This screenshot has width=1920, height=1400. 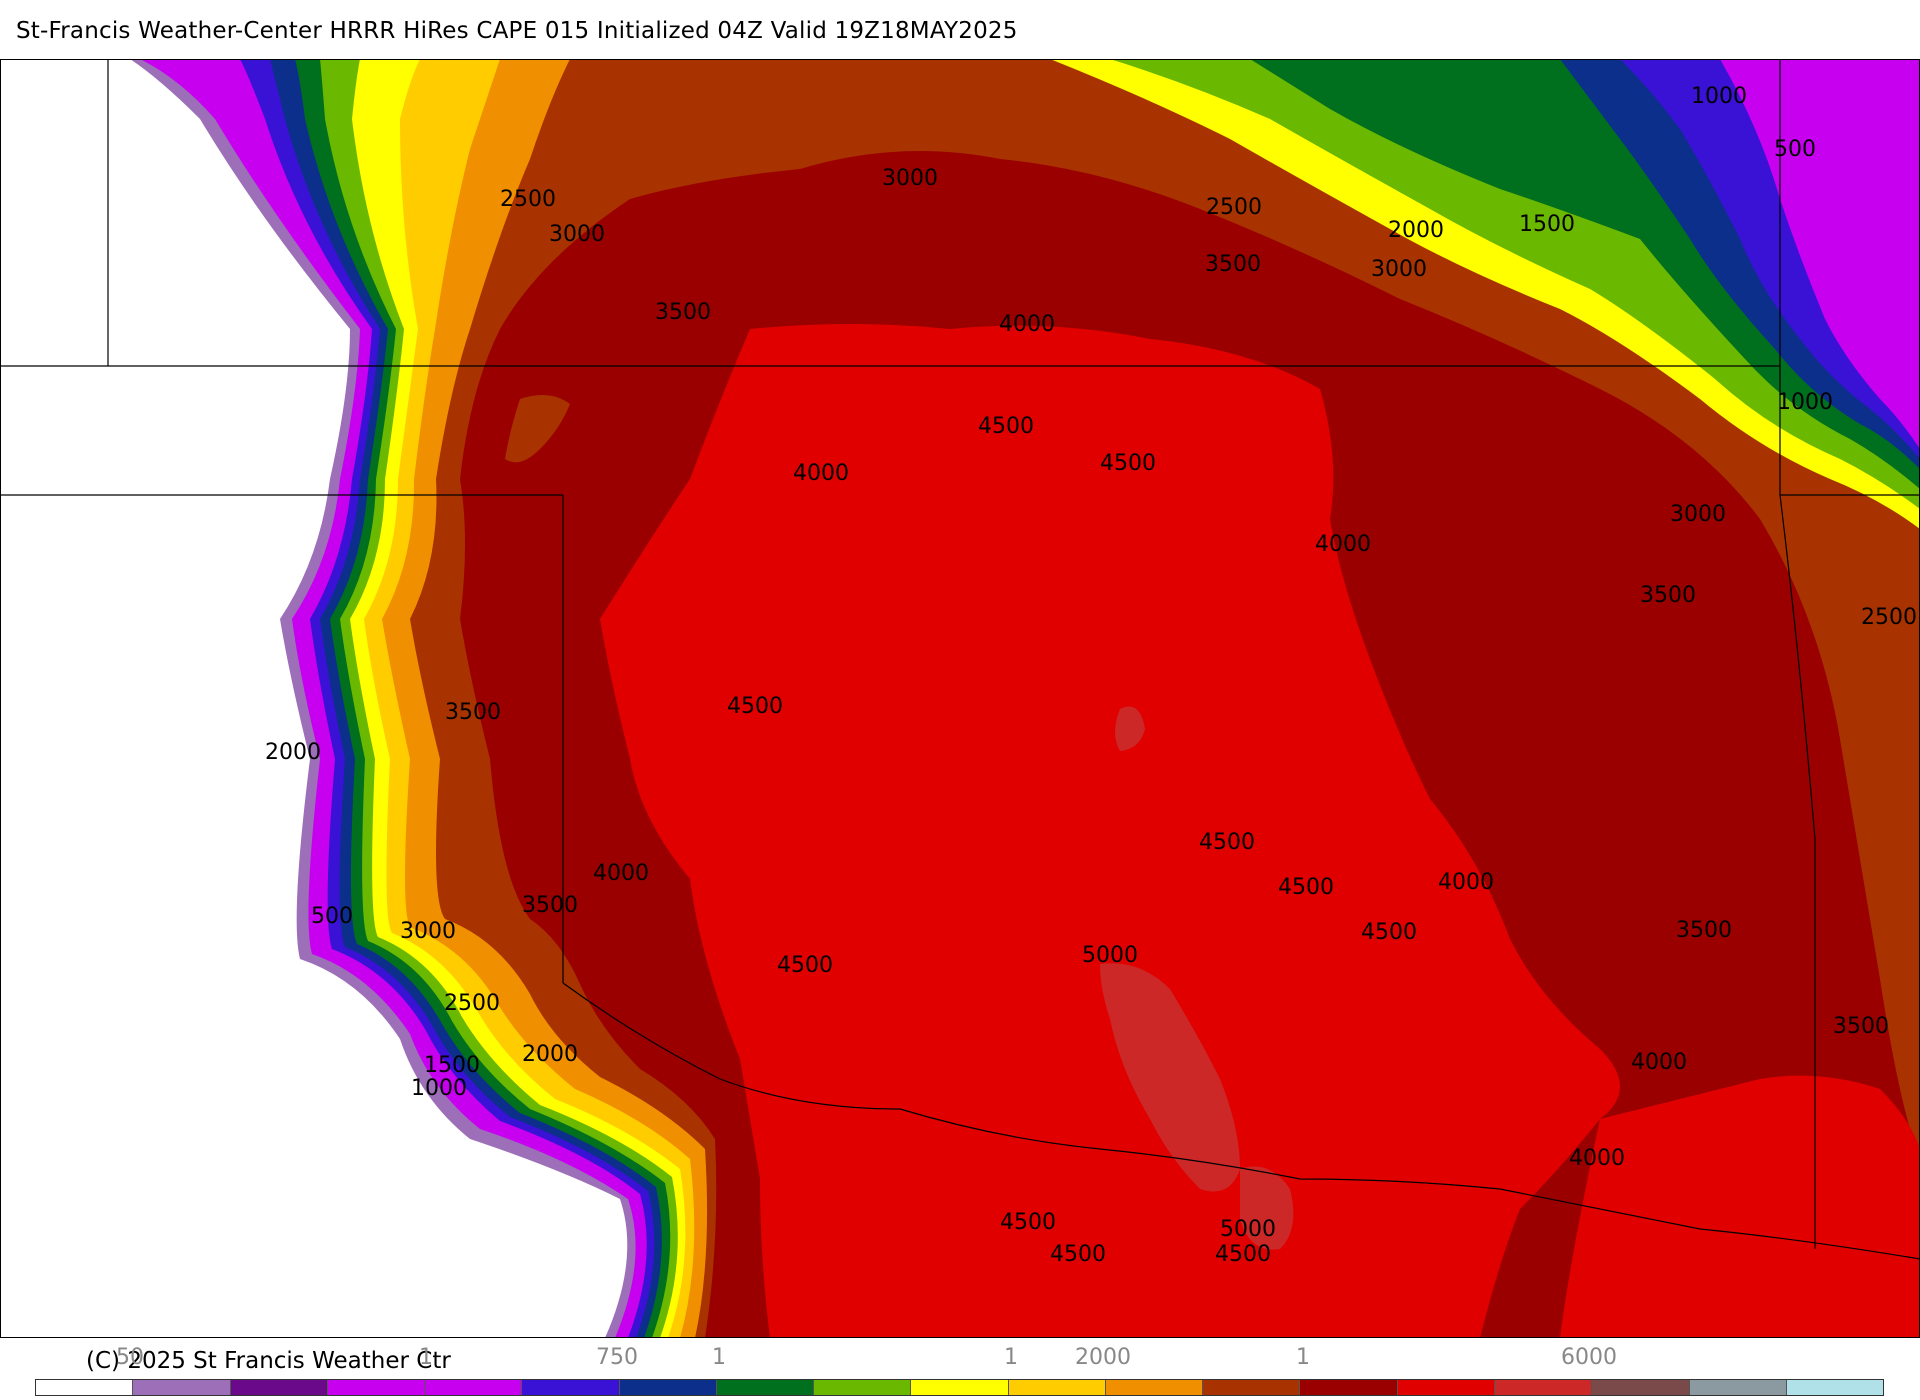 What do you see at coordinates (617, 1357) in the screenshot?
I see `colorbar-tick: 750` at bounding box center [617, 1357].